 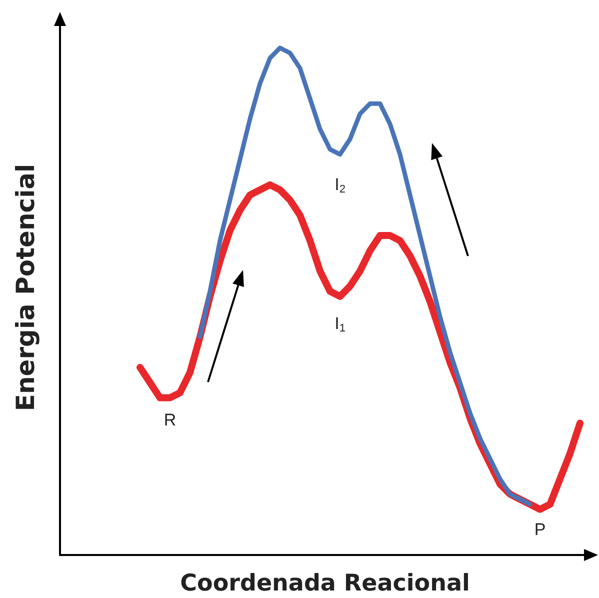 What do you see at coordinates (325, 583) in the screenshot?
I see `x-axis-title: Coordenada Reacional` at bounding box center [325, 583].